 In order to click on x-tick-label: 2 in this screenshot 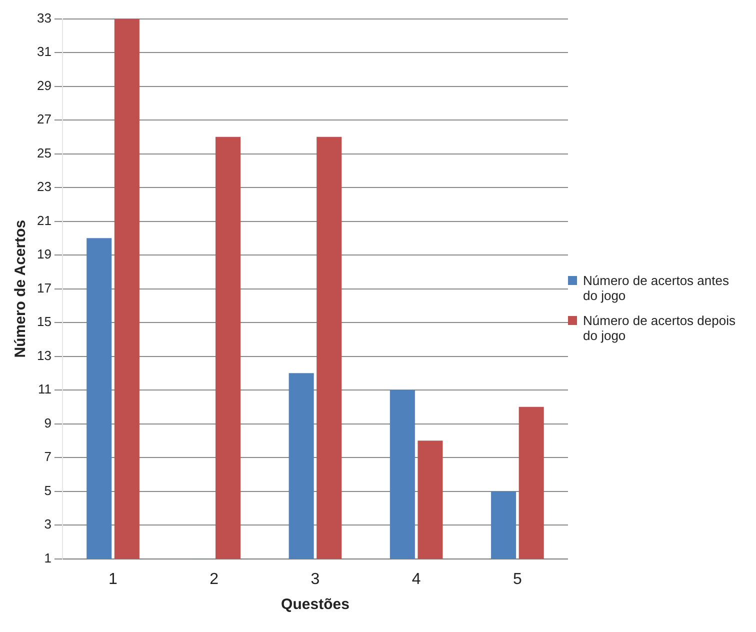, I will do `click(214, 579)`.